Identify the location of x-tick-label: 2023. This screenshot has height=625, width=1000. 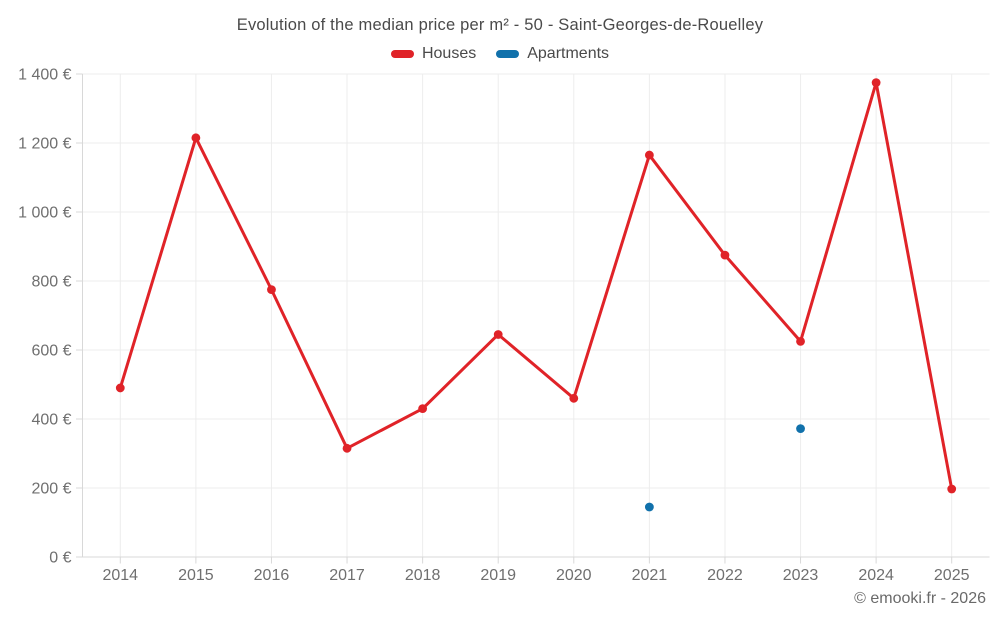
(801, 575).